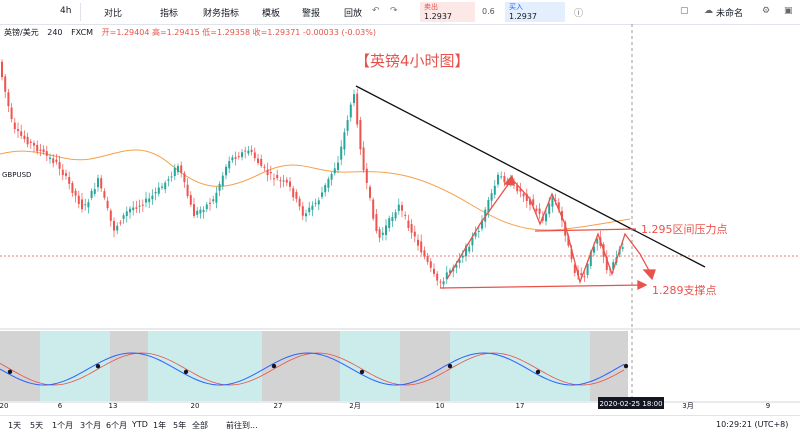 Image resolution: width=800 pixels, height=434 pixels. I want to click on buy-box: 买入 1.2937, so click(535, 12).